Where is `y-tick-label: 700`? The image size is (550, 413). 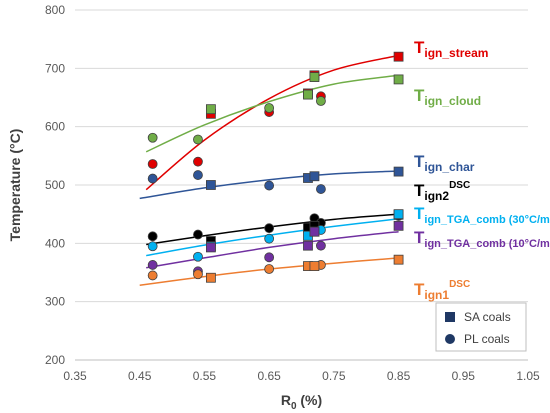
y-tick-label: 700 is located at coordinates (55, 68).